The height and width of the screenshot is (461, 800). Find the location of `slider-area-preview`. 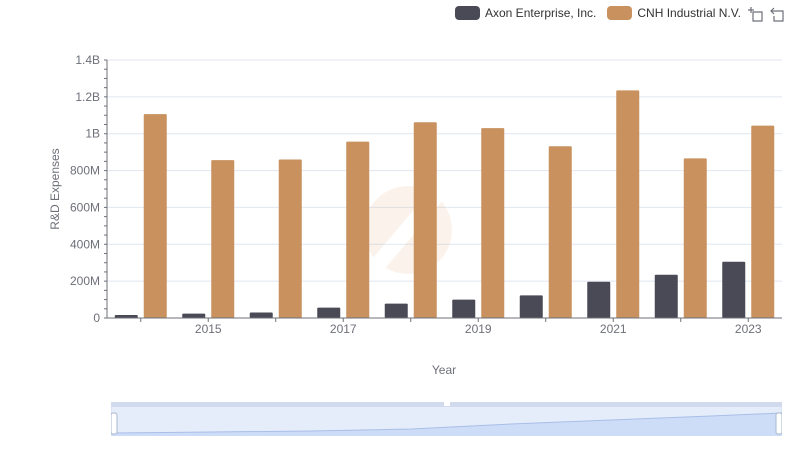

slider-area-preview is located at coordinates (446, 424).